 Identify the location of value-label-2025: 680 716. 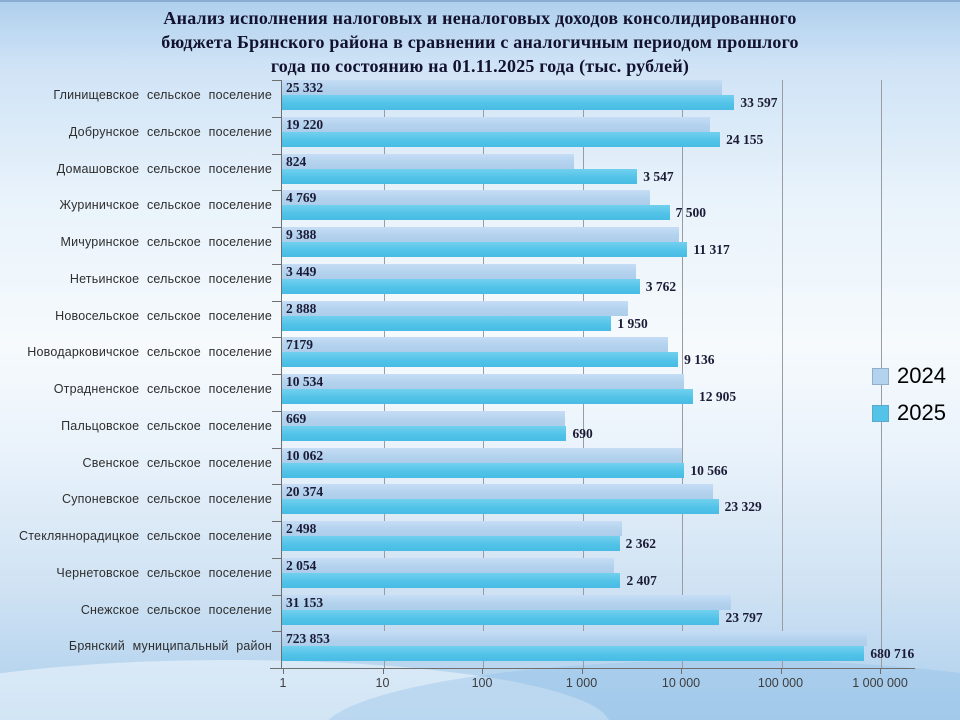
(892, 654).